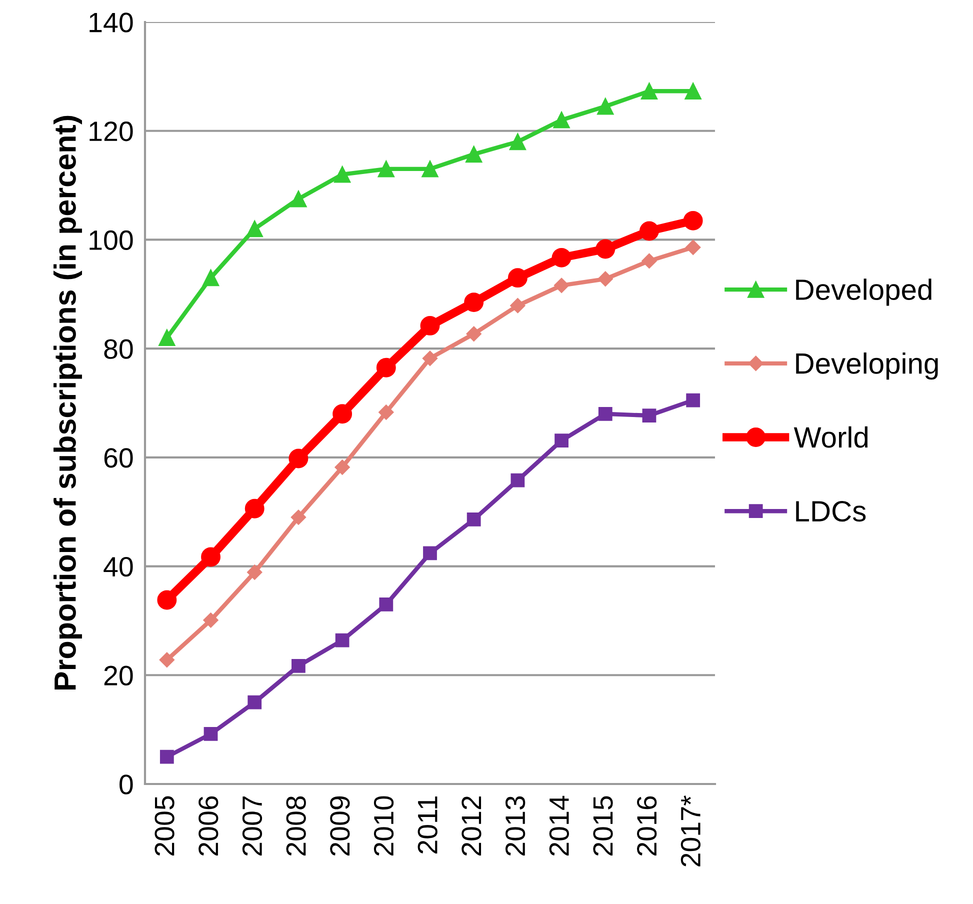  What do you see at coordinates (428, 825) in the screenshot?
I see `x-tick-label: 2011` at bounding box center [428, 825].